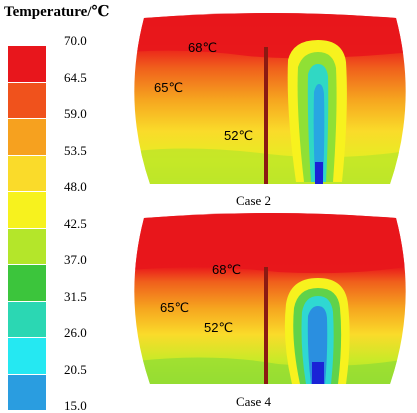  What do you see at coordinates (75, 150) in the screenshot?
I see `legend-tick-label: 53.5` at bounding box center [75, 150].